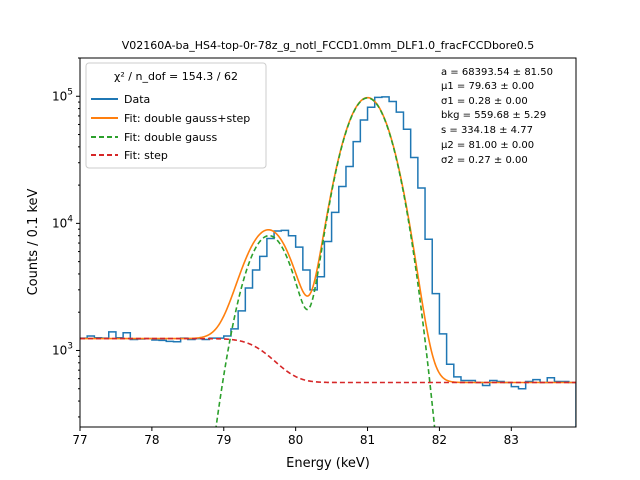 The image size is (640, 480). What do you see at coordinates (484, 160) in the screenshot?
I see `param-sigma2: σ2 = 0.27 ± 0.00` at bounding box center [484, 160].